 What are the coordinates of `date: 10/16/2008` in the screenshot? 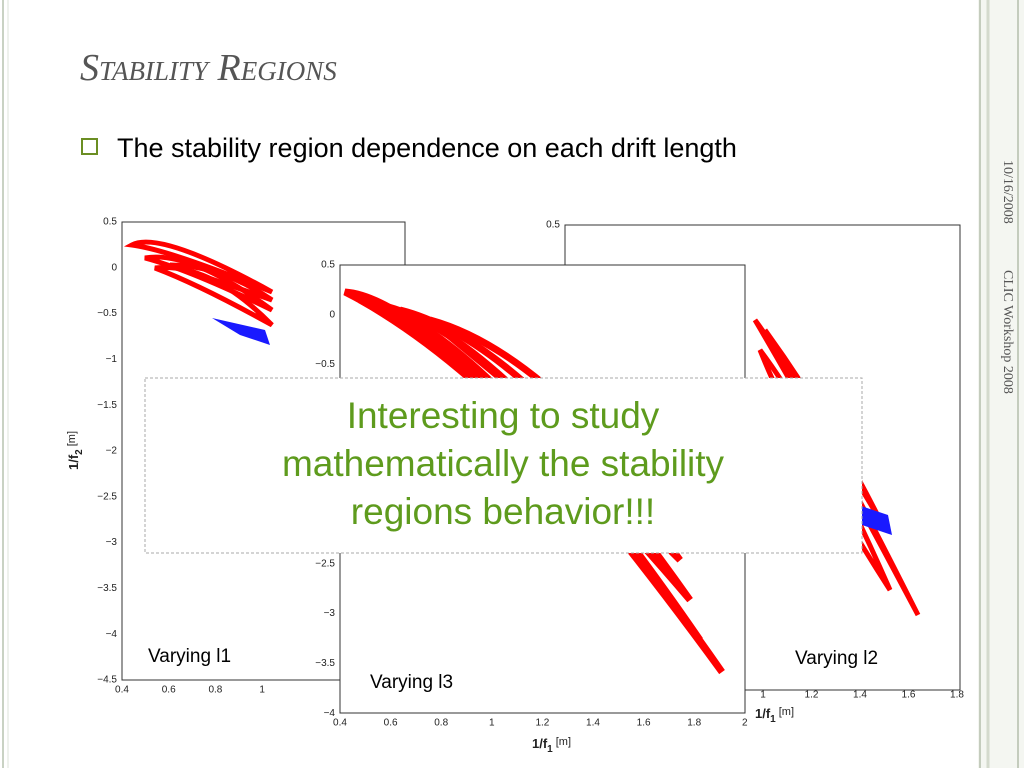 It's located at (1007, 192).